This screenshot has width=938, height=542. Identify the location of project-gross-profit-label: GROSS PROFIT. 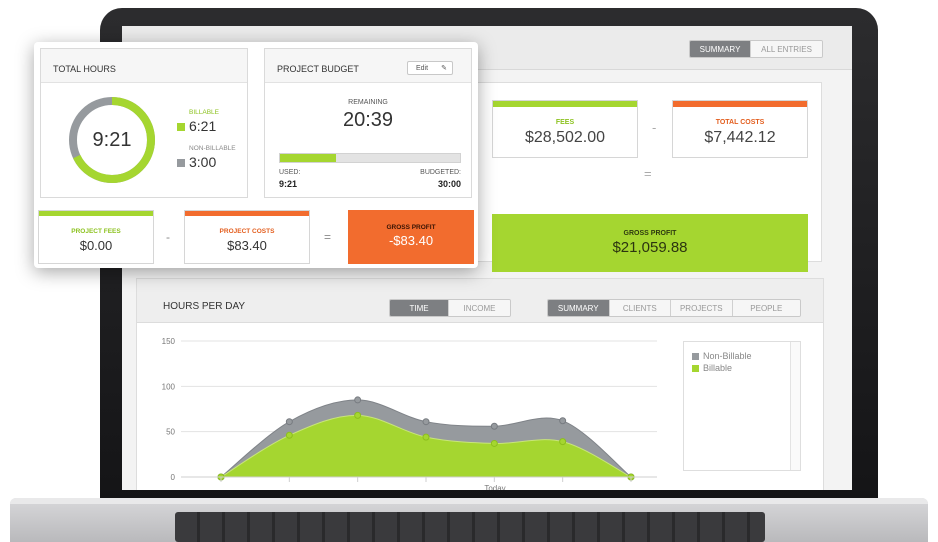
(411, 227).